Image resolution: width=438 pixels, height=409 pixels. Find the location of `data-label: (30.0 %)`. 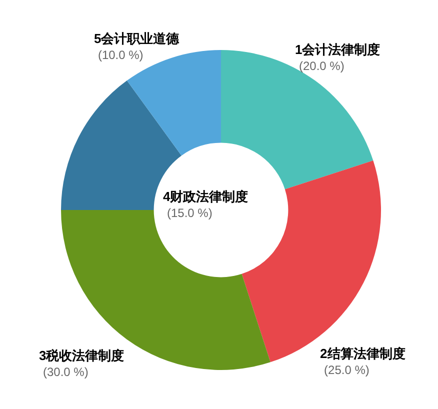

data-label: (30.0 %) is located at coordinates (65, 372).